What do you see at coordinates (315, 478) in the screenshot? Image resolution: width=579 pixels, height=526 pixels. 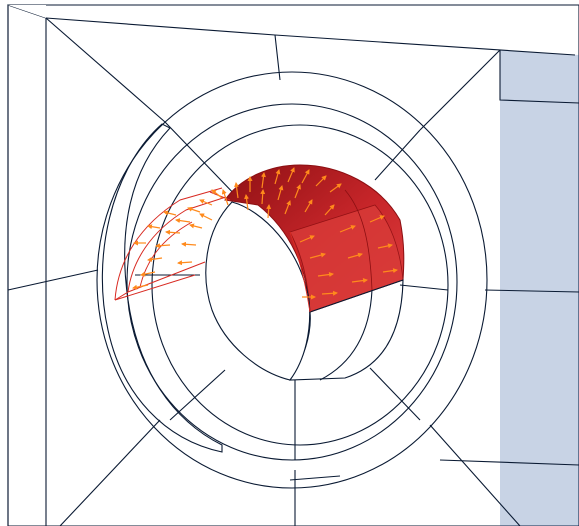 I see `plate-edge-detail` at bounding box center [315, 478].